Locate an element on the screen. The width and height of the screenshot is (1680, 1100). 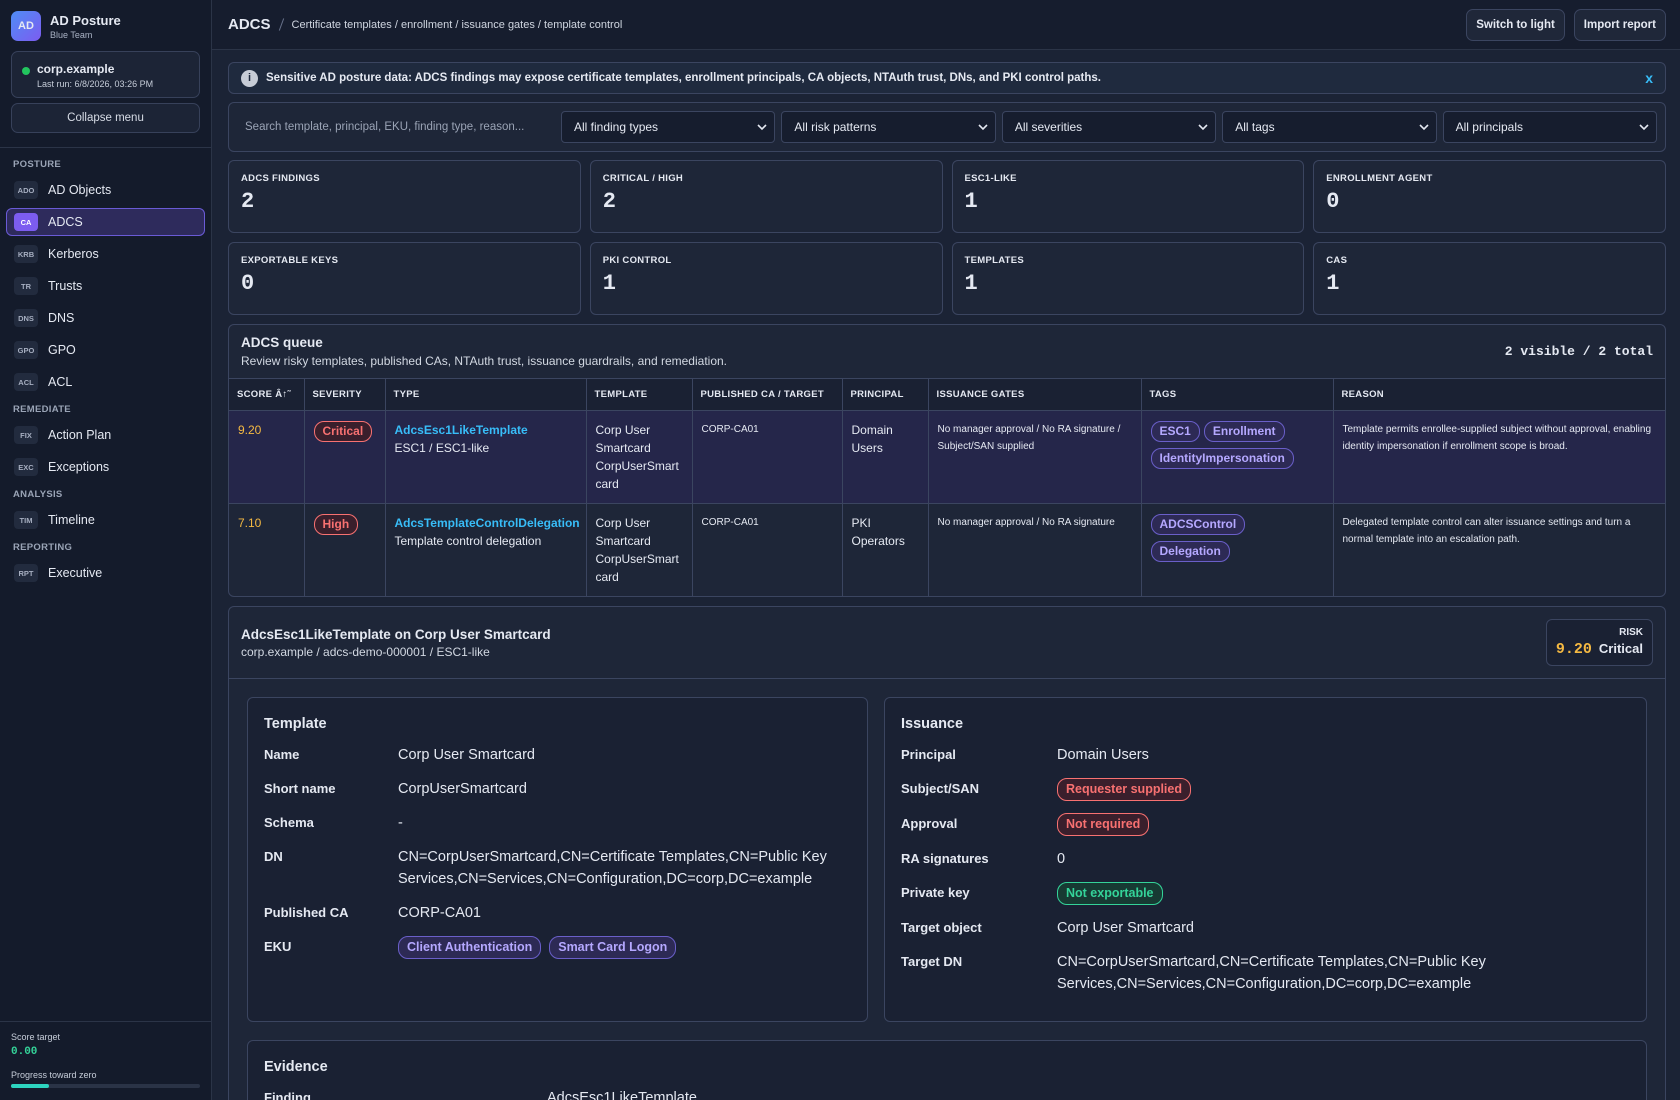
domain-box: corp.example Last run: 6/8/2026, 03:26 PM is located at coordinates (105, 74).